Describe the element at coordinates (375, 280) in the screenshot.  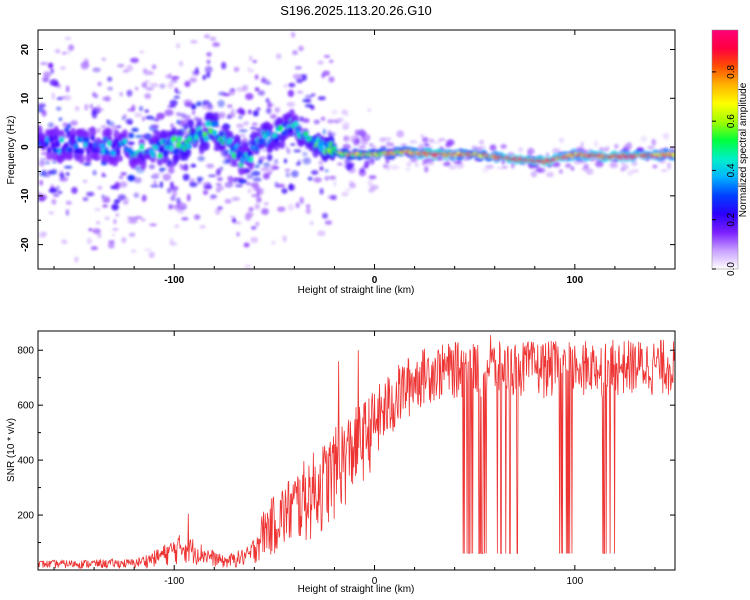
I see `spectrogram-x-tick-label: 0` at that location.